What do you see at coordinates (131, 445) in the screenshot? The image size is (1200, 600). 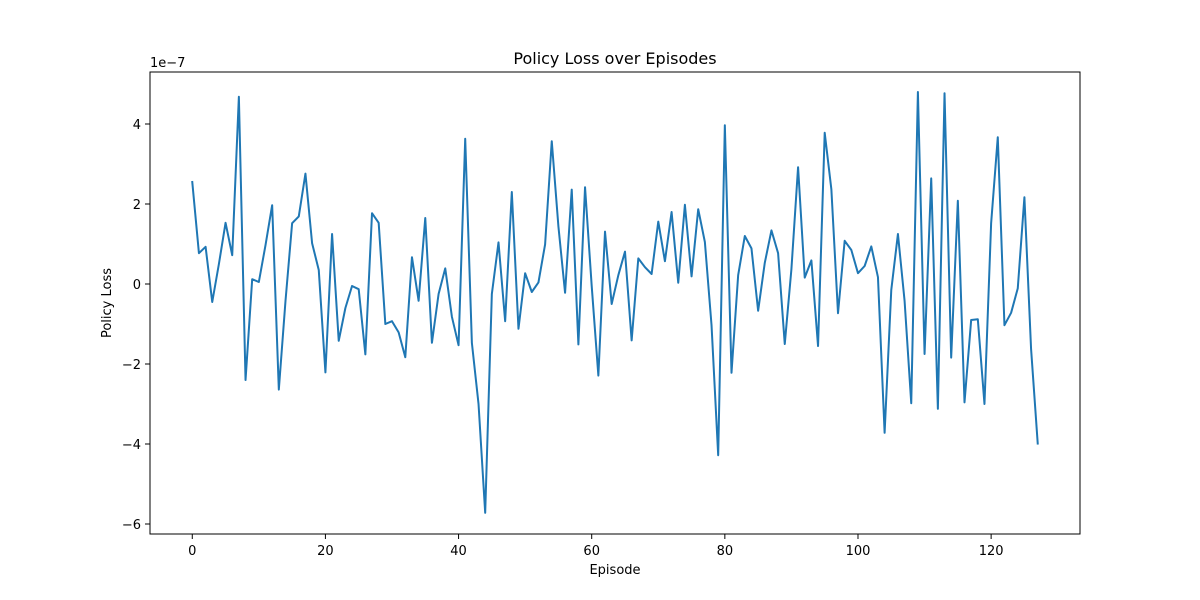 I see `y-tick-label: −4` at bounding box center [131, 445].